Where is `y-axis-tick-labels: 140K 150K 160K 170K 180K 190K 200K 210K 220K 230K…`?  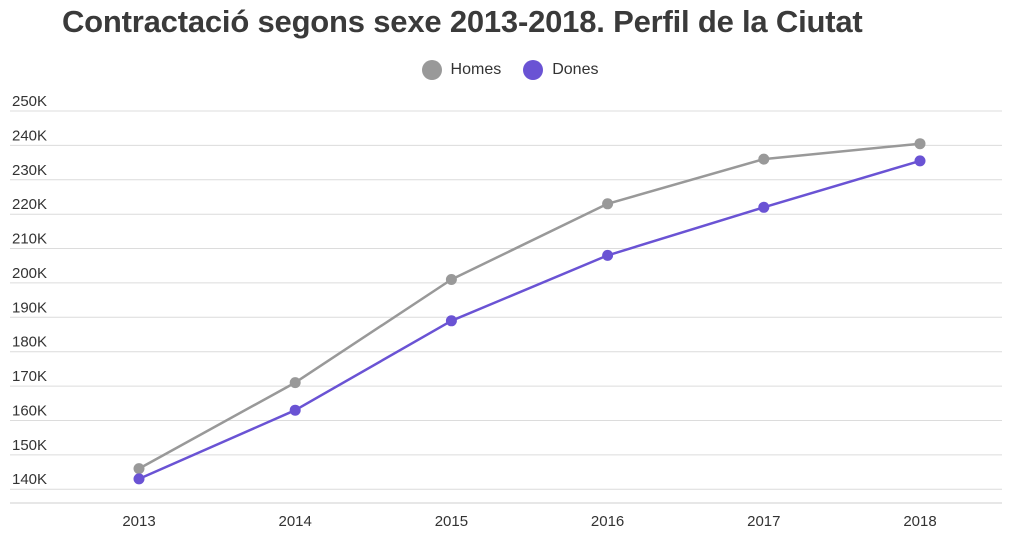 y-axis-tick-labels: 140K 150K 160K 170K 180K 190K 200K 210K 220K 230K… is located at coordinates (29, 290).